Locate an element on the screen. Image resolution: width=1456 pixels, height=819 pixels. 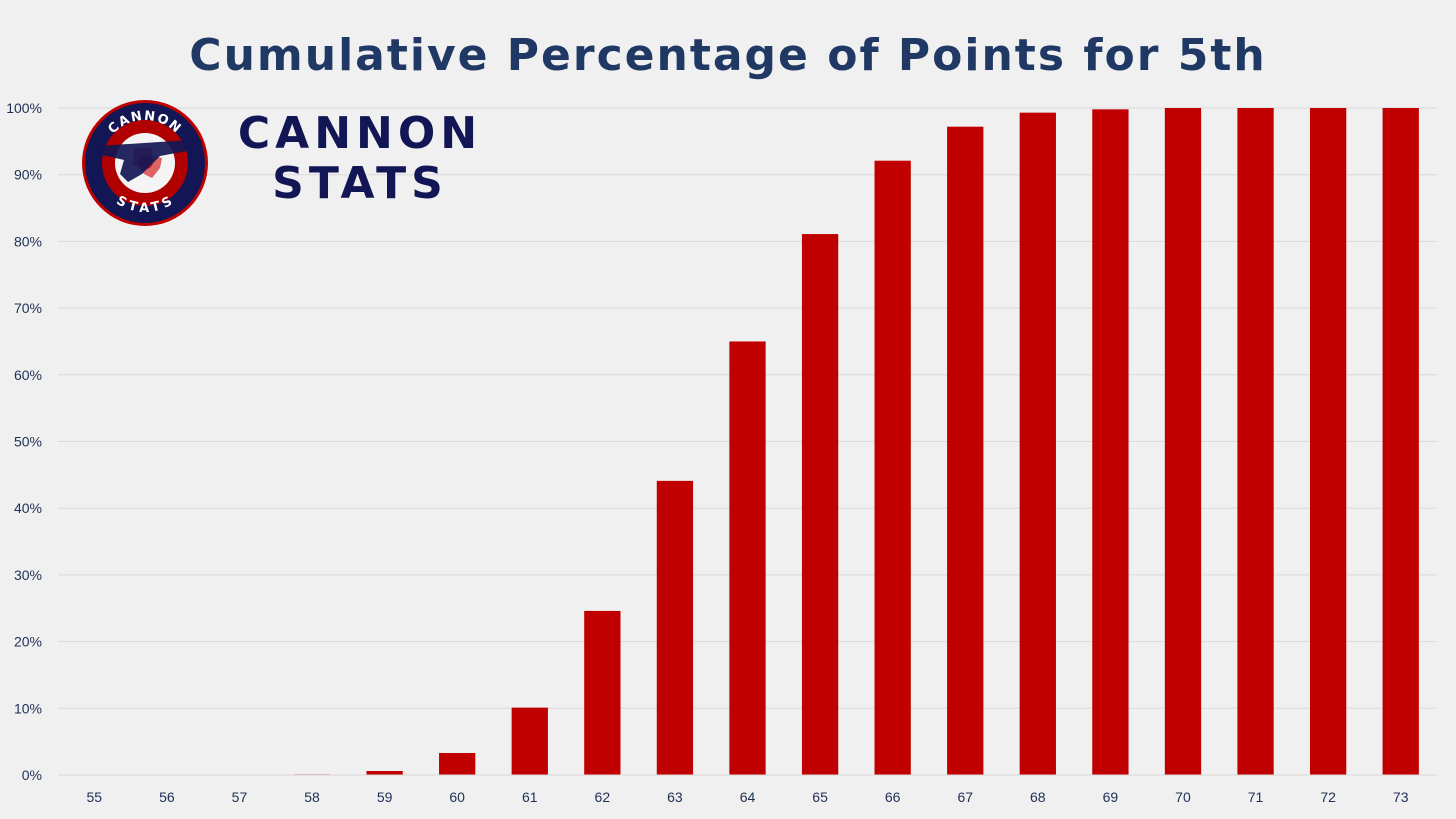
x-axis-ticks: 55 56 57 58 59 60 61 62 63 64 65 66 67 68 69 70 71 72 73 is located at coordinates (748, 797).